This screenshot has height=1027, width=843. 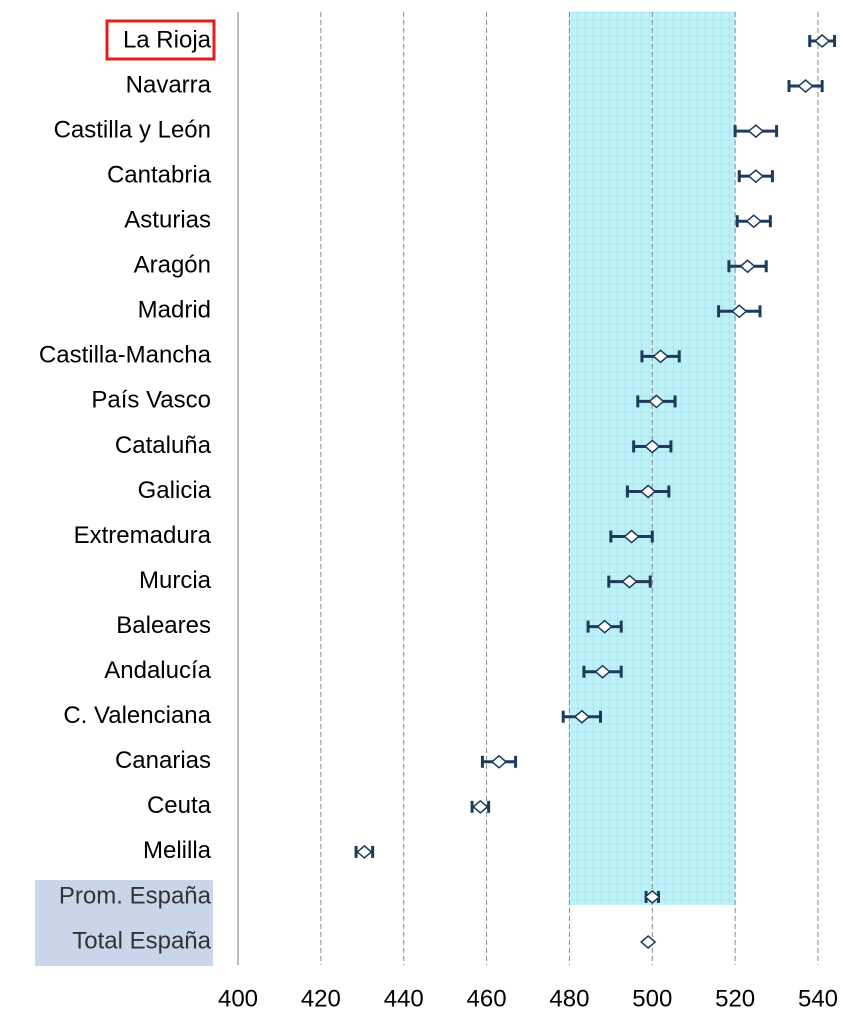 I want to click on x-tick-label: 540, so click(x=818, y=998).